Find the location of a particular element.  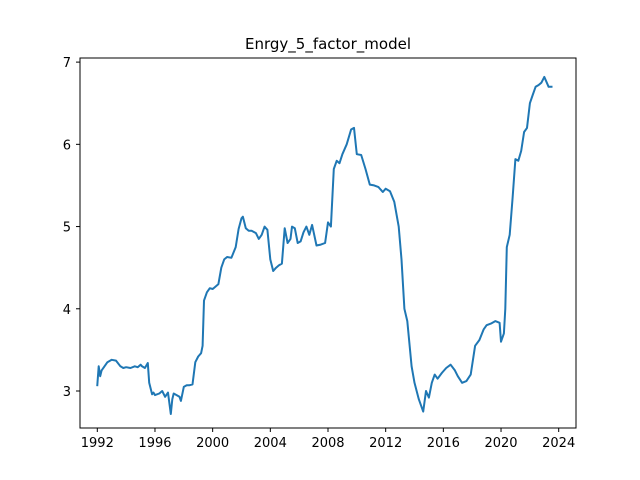

y-tick-label: 5 is located at coordinates (67, 228).